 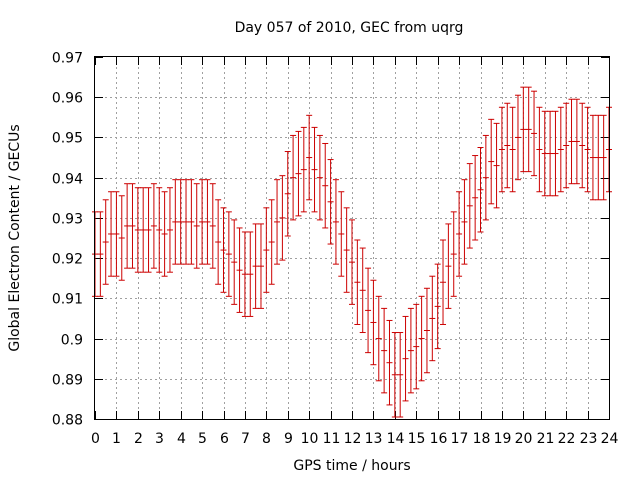 What do you see at coordinates (67, 99) in the screenshot?
I see `y-tick-label: 0.96` at bounding box center [67, 99].